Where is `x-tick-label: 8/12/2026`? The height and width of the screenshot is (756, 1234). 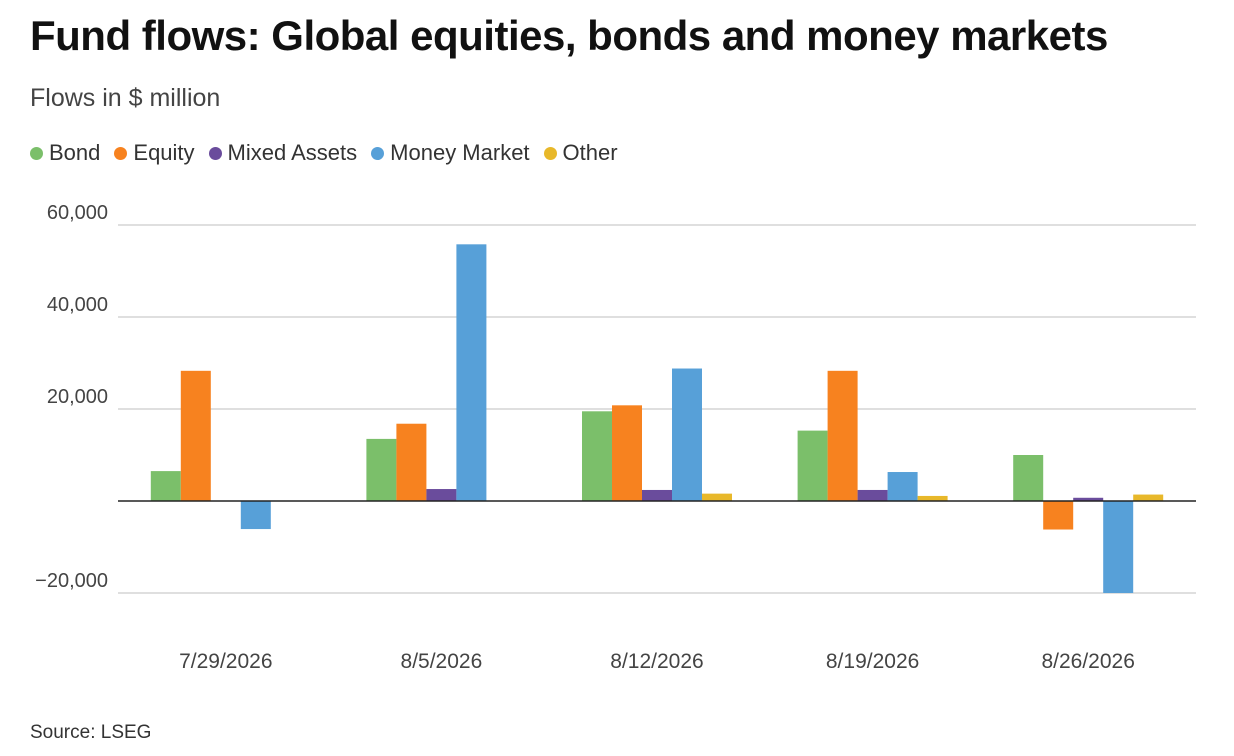 x-tick-label: 8/12/2026 is located at coordinates (656, 661).